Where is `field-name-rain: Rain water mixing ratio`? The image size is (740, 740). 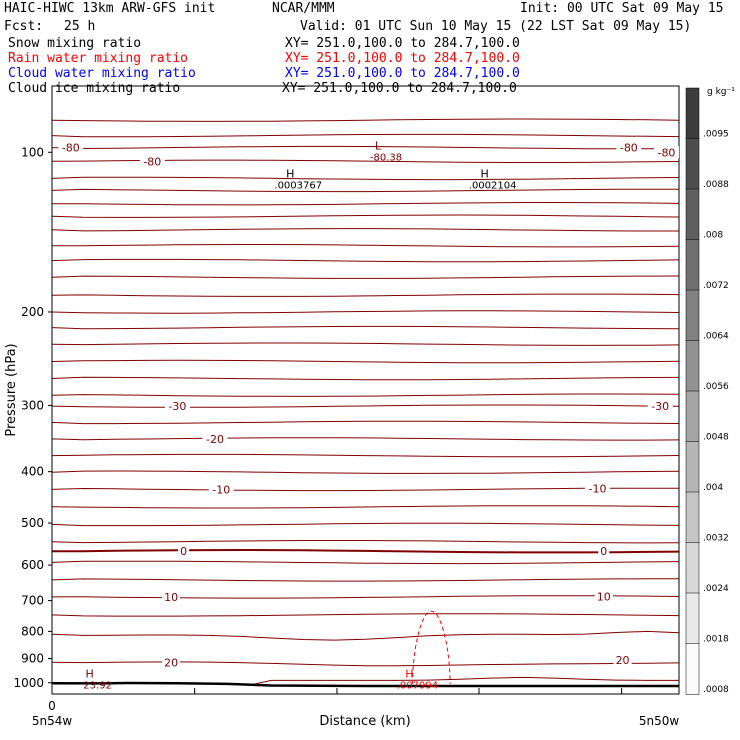
field-name-rain: Rain water mixing ratio is located at coordinates (98, 58).